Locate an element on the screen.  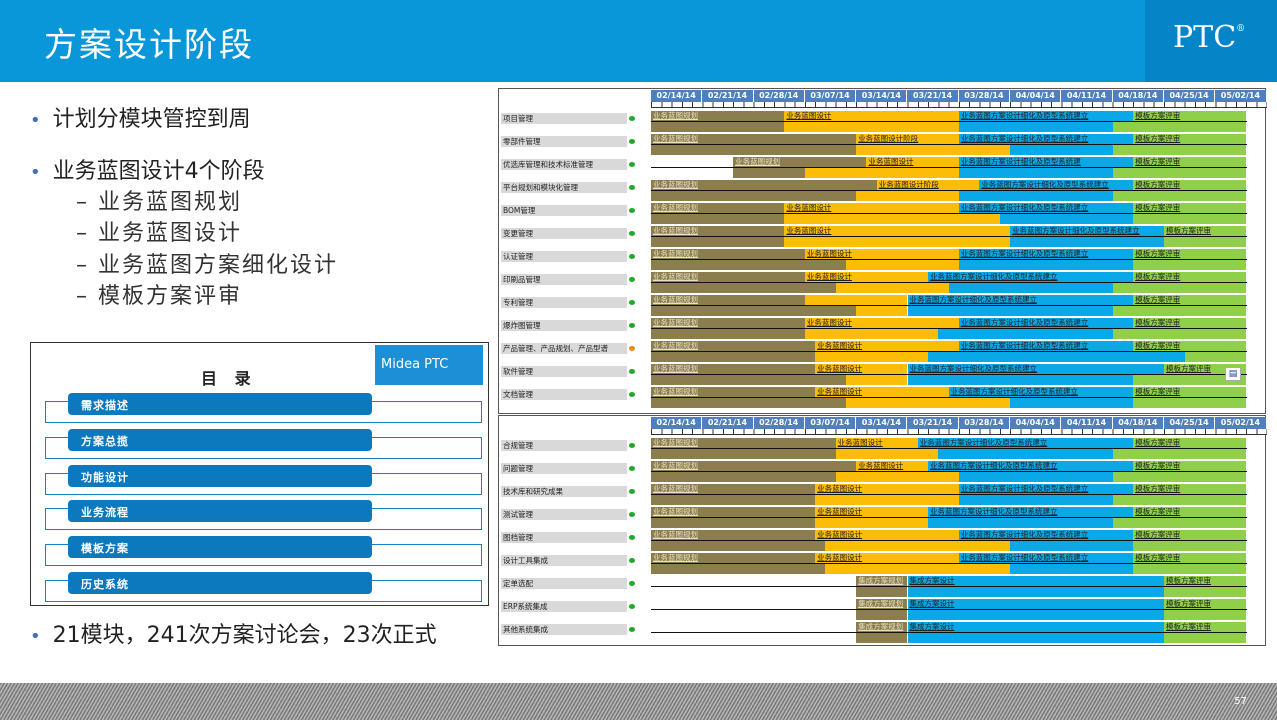
directory-item-label: 业务流程 is located at coordinates (220, 511).